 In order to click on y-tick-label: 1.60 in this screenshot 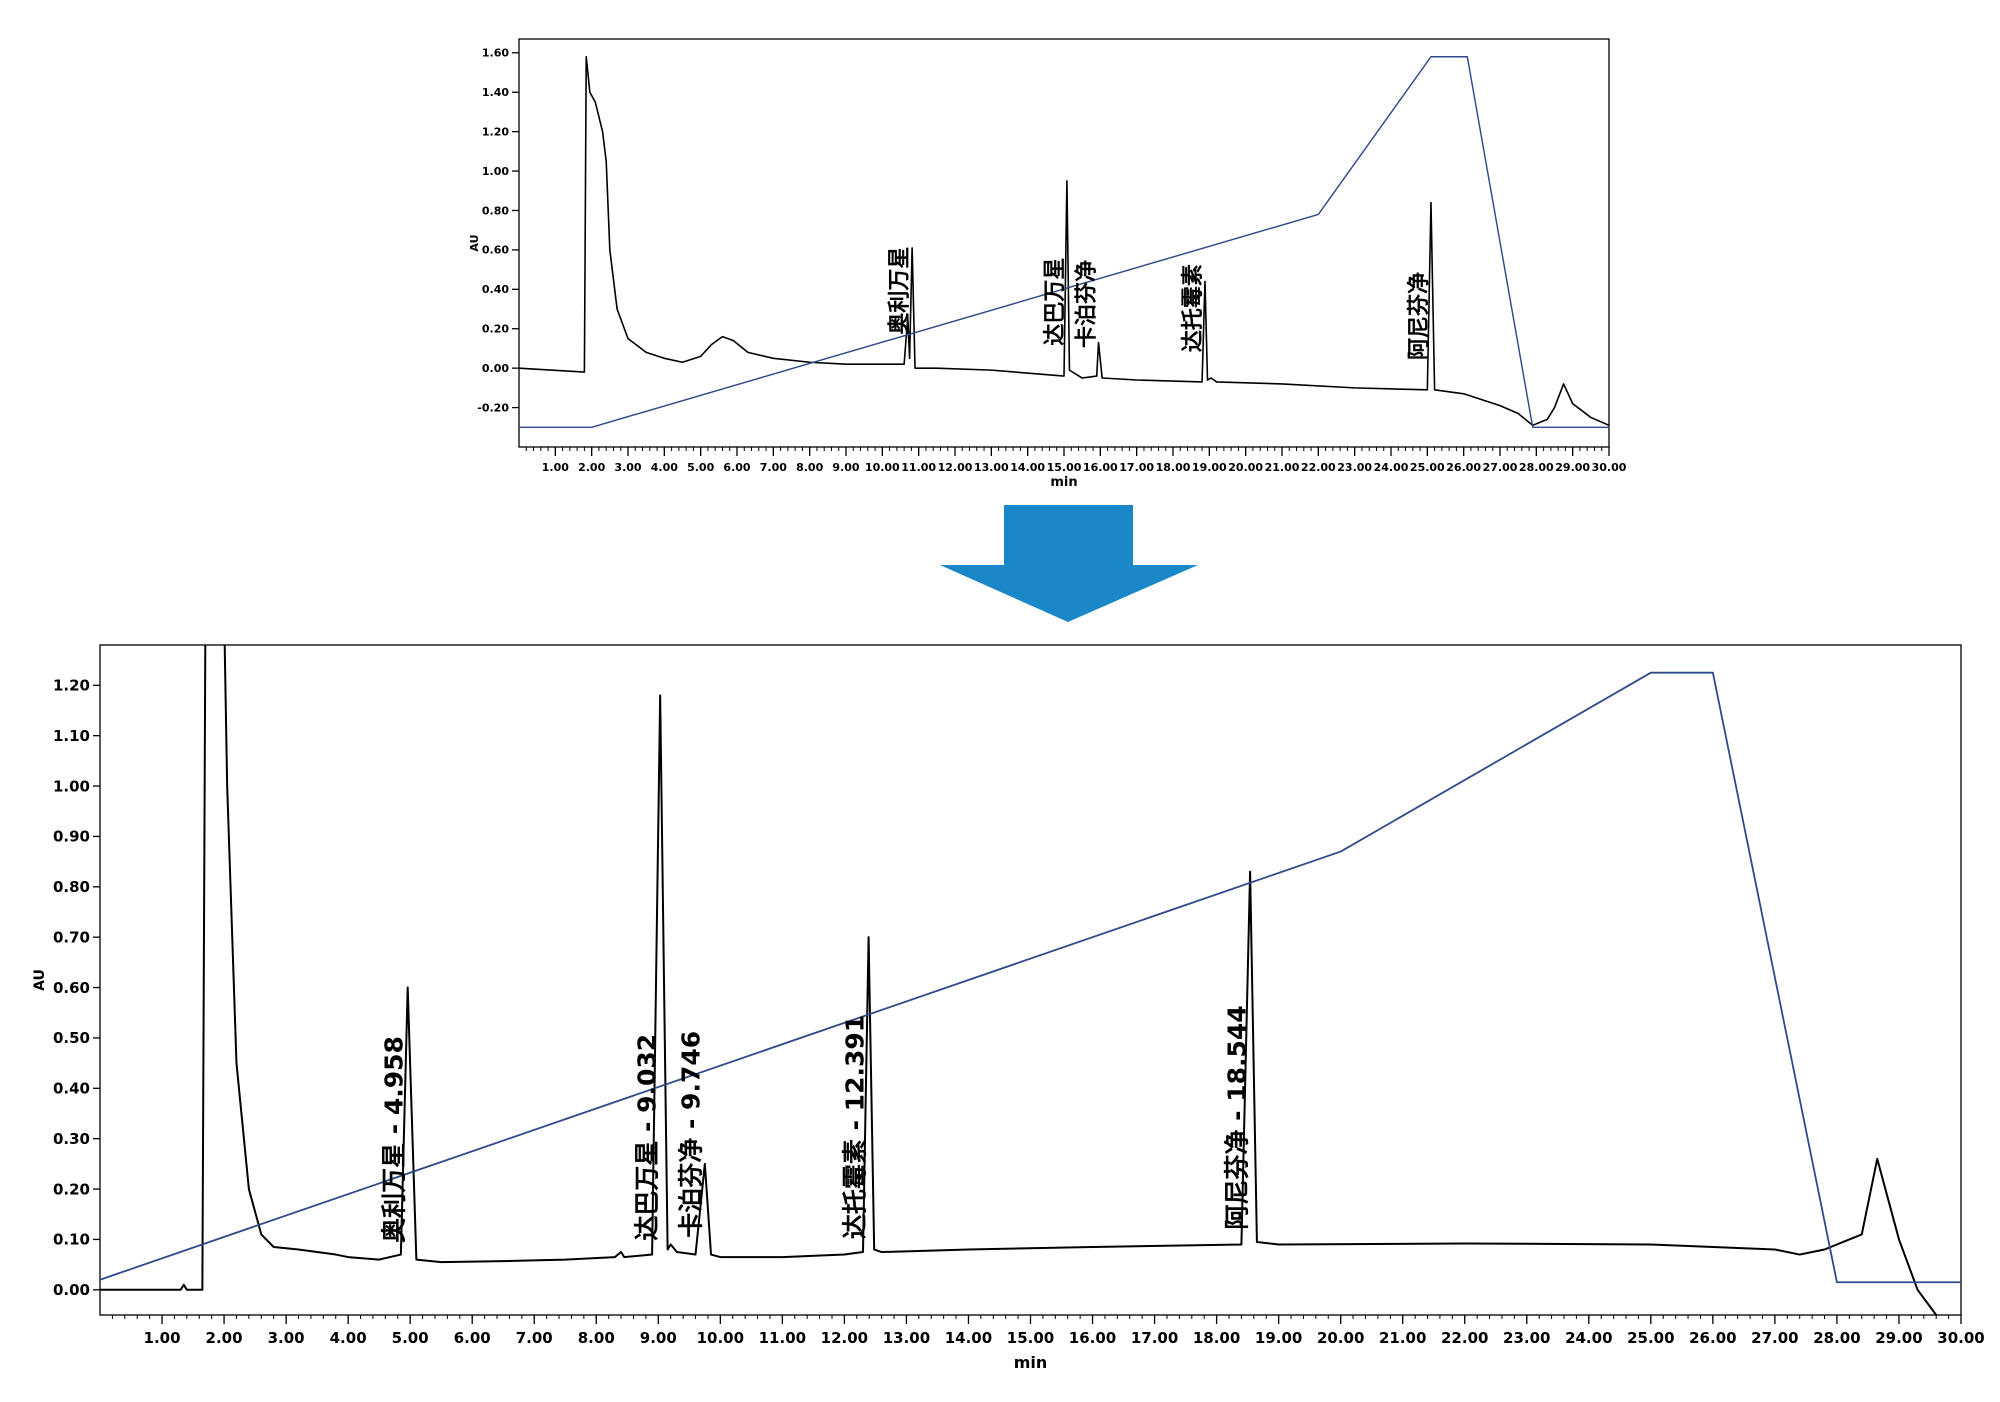, I will do `click(495, 53)`.